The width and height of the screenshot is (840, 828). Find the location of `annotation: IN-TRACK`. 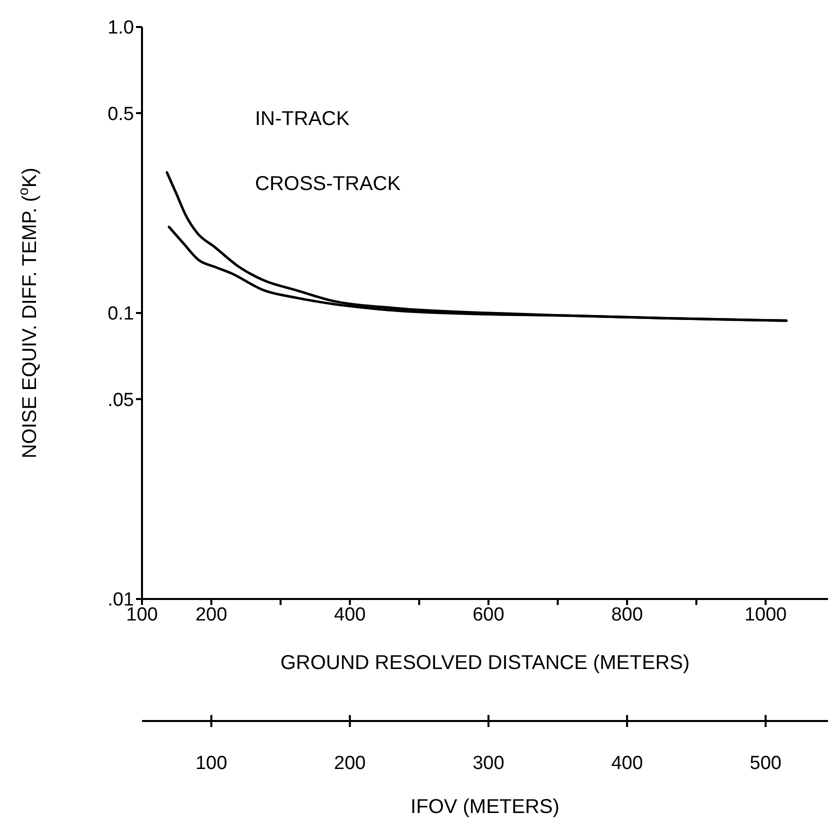

annotation: IN-TRACK is located at coordinates (302, 119).